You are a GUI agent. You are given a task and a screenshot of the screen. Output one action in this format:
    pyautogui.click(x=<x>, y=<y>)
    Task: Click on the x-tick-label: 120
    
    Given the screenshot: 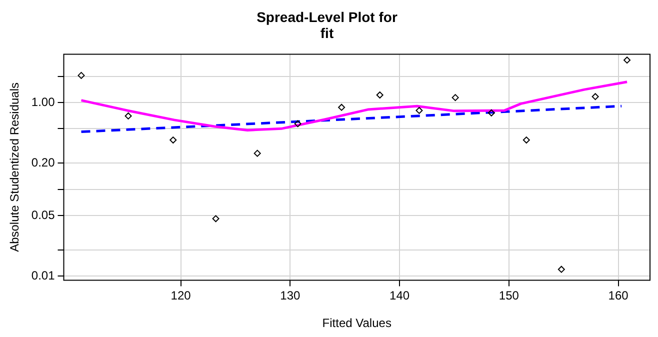 What is the action you would take?
    pyautogui.click(x=181, y=295)
    